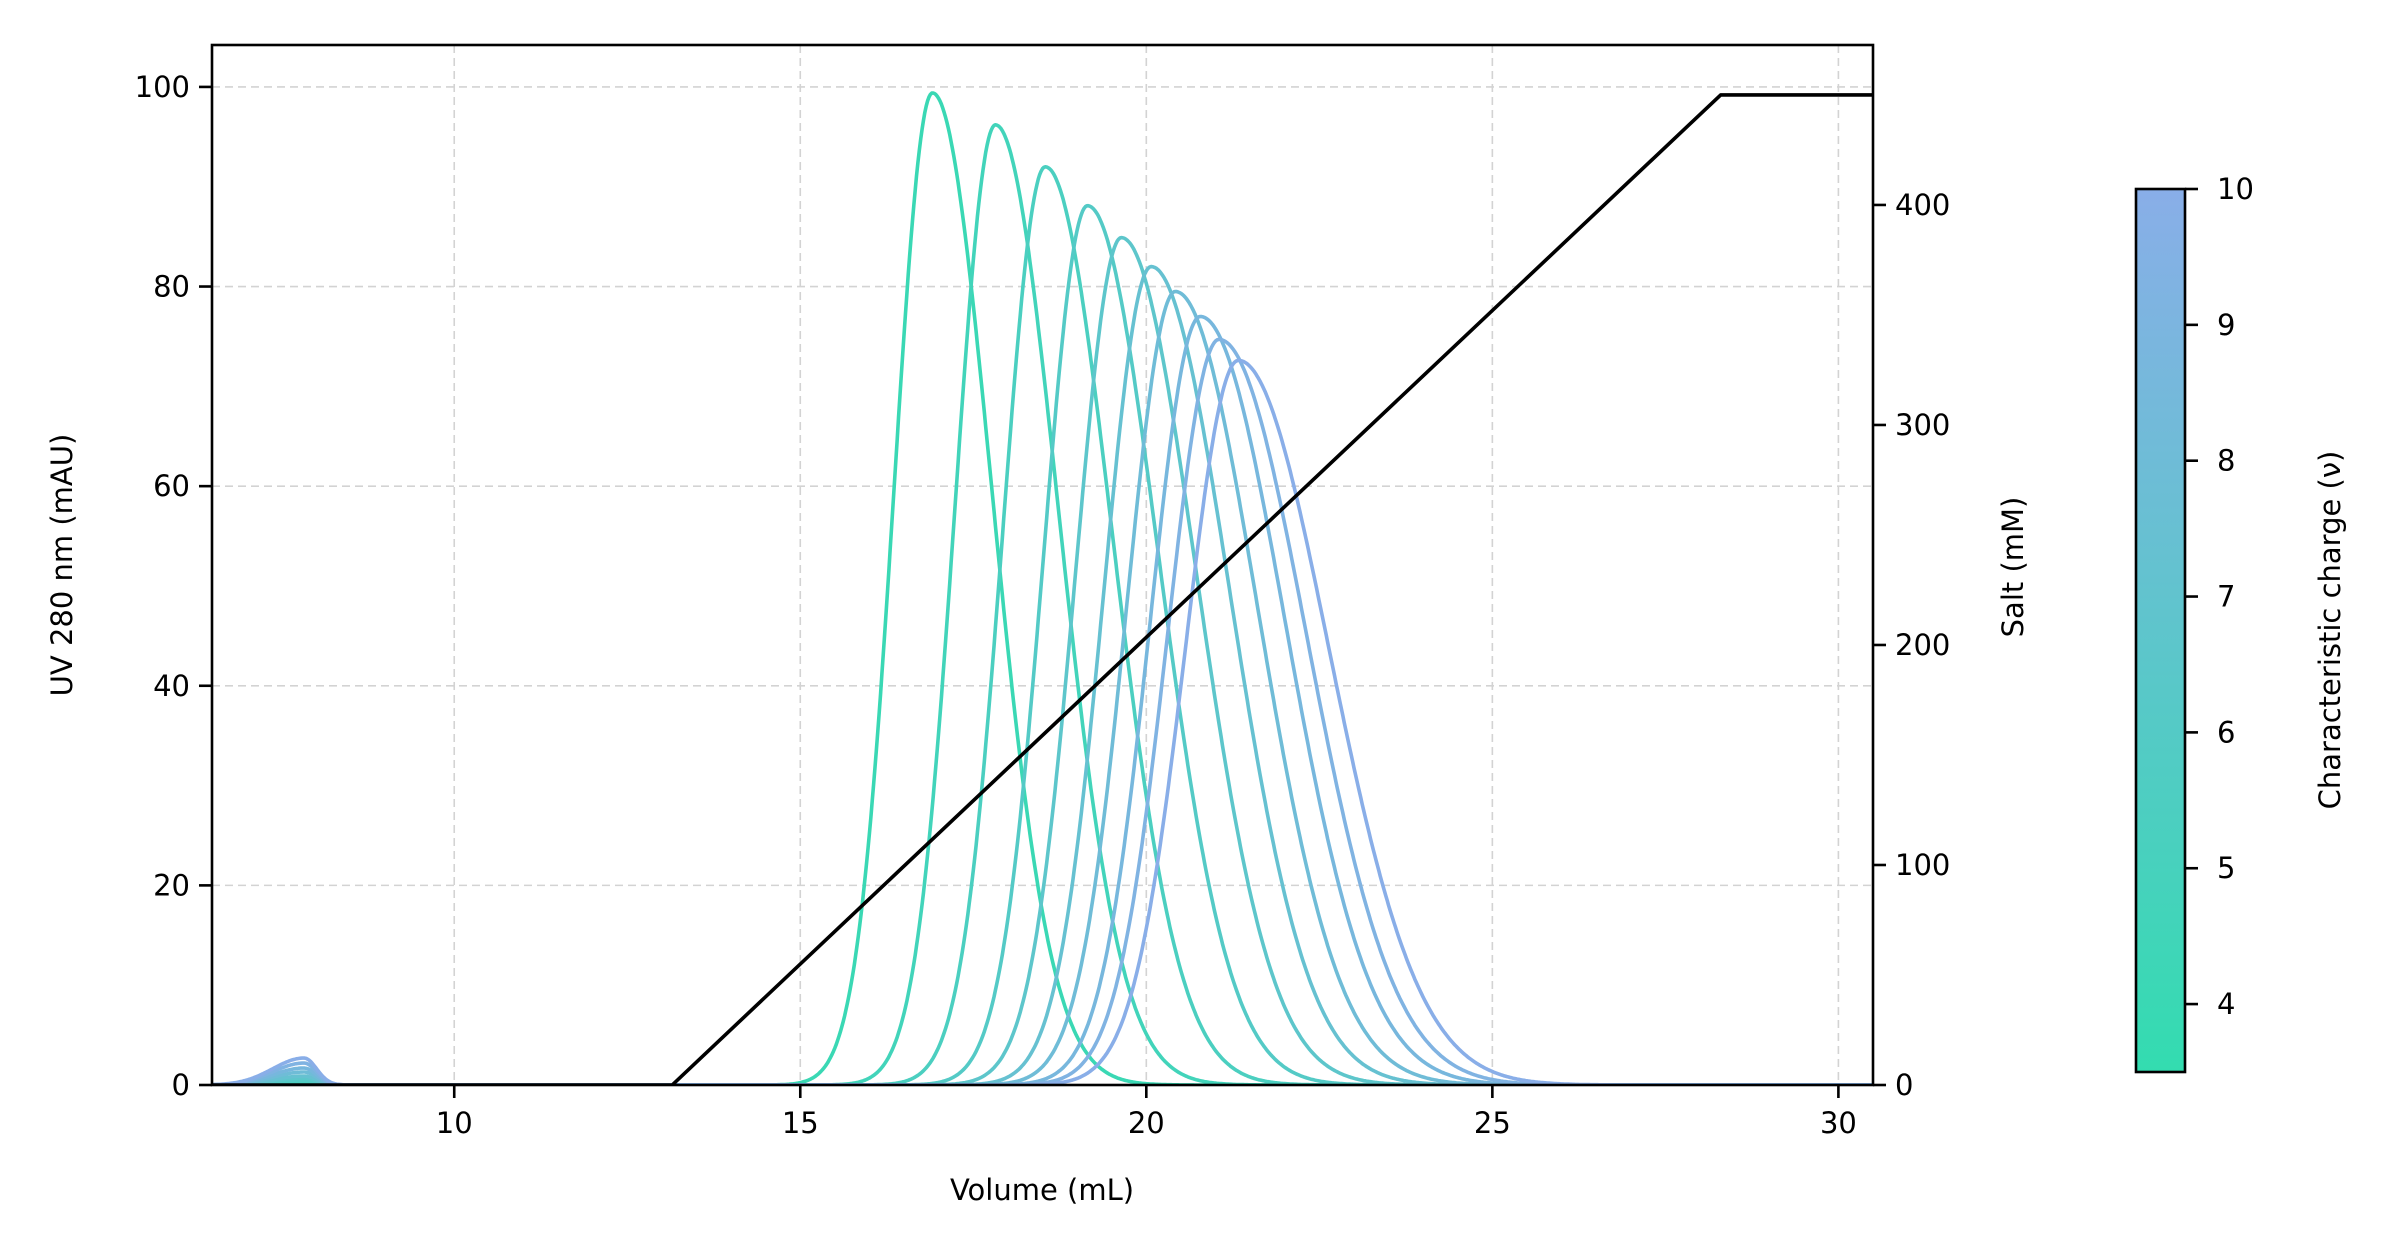 Image resolution: width=2400 pixels, height=1260 pixels. Describe the element at coordinates (2226, 597) in the screenshot. I see `colorbar-tick-label: 7` at that location.